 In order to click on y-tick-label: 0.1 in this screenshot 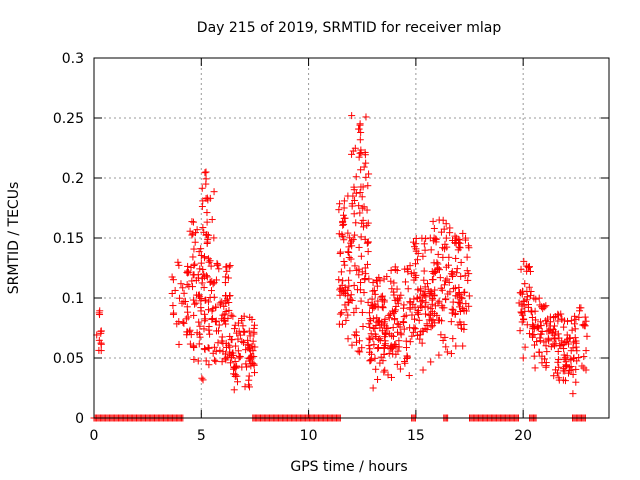, I will do `click(73, 299)`.